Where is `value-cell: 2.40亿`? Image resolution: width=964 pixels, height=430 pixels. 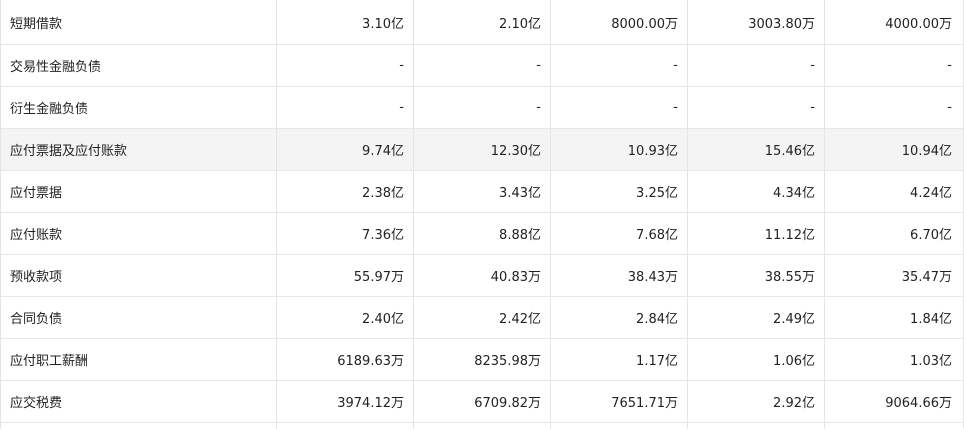 value-cell: 2.40亿 is located at coordinates (345, 317).